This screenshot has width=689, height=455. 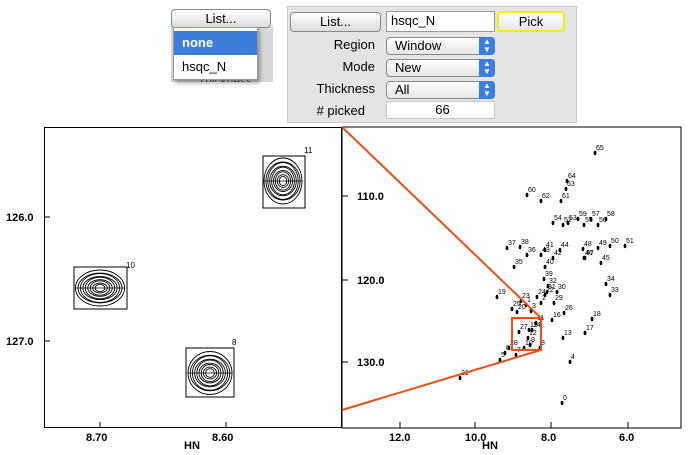 What do you see at coordinates (500, 294) in the screenshot?
I see `spectrum-peak: 19` at bounding box center [500, 294].